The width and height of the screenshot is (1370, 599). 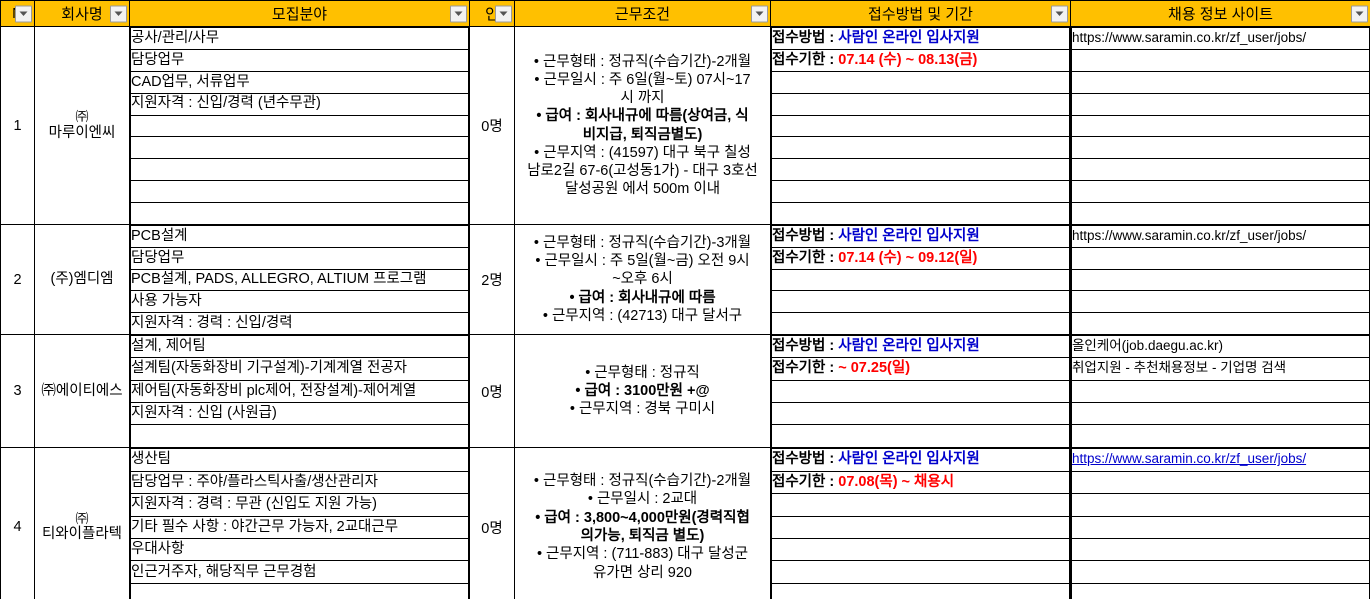 What do you see at coordinates (874, 368) in the screenshot?
I see `apply-deadline-value: ~ 07.25(일)` at bounding box center [874, 368].